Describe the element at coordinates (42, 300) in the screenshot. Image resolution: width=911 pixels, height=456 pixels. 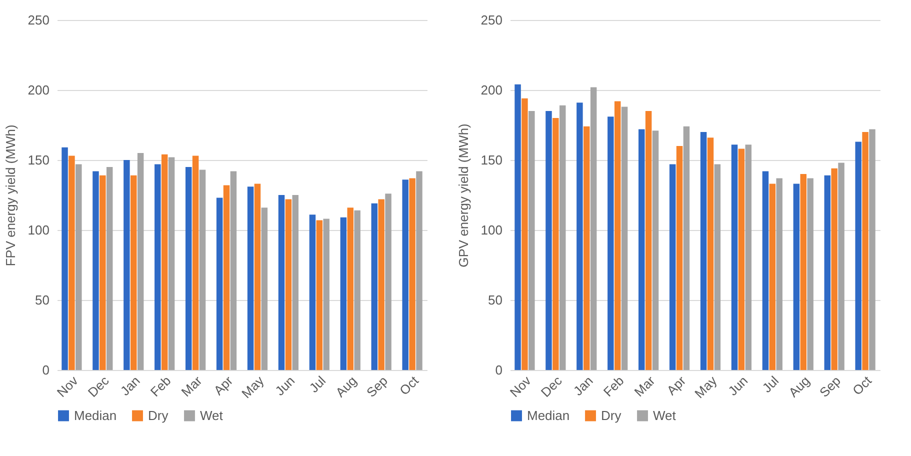
I see `y-tick-label: 50` at that location.